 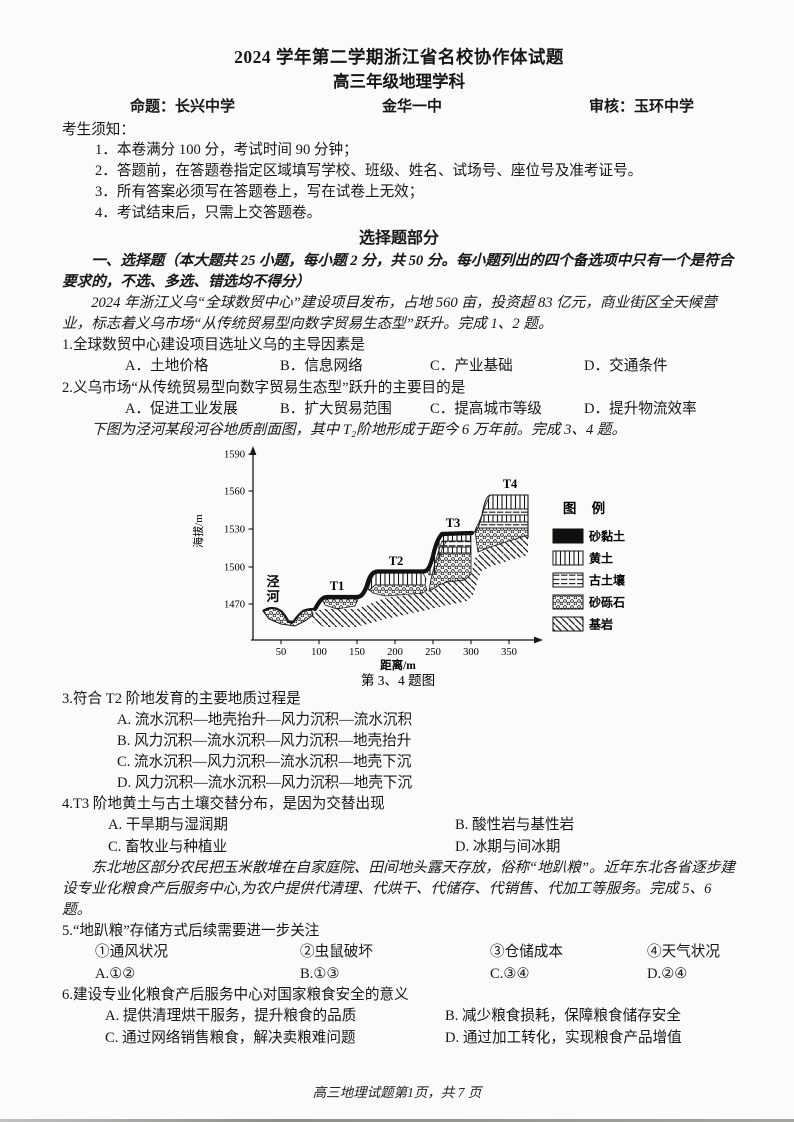 I want to click on q3-option-c: C. 流水沉积—风力沉积—流水沉积—地壳下沉, so click(x=264, y=762).